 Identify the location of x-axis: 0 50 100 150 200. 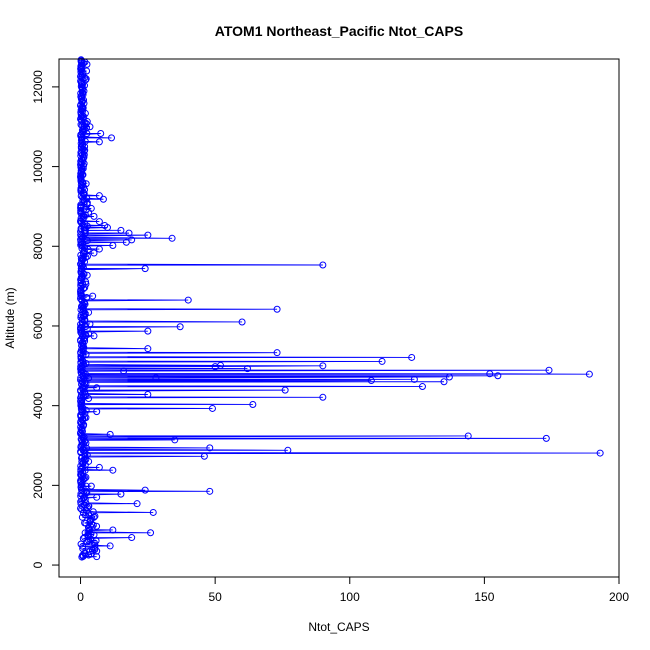
(353, 590).